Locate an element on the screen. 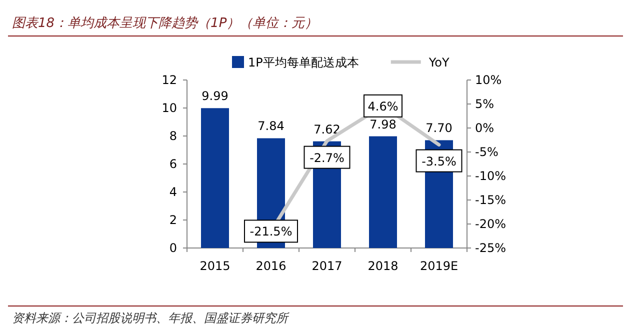 The height and width of the screenshot is (326, 631). y-tick-label: 10 is located at coordinates (169, 108).